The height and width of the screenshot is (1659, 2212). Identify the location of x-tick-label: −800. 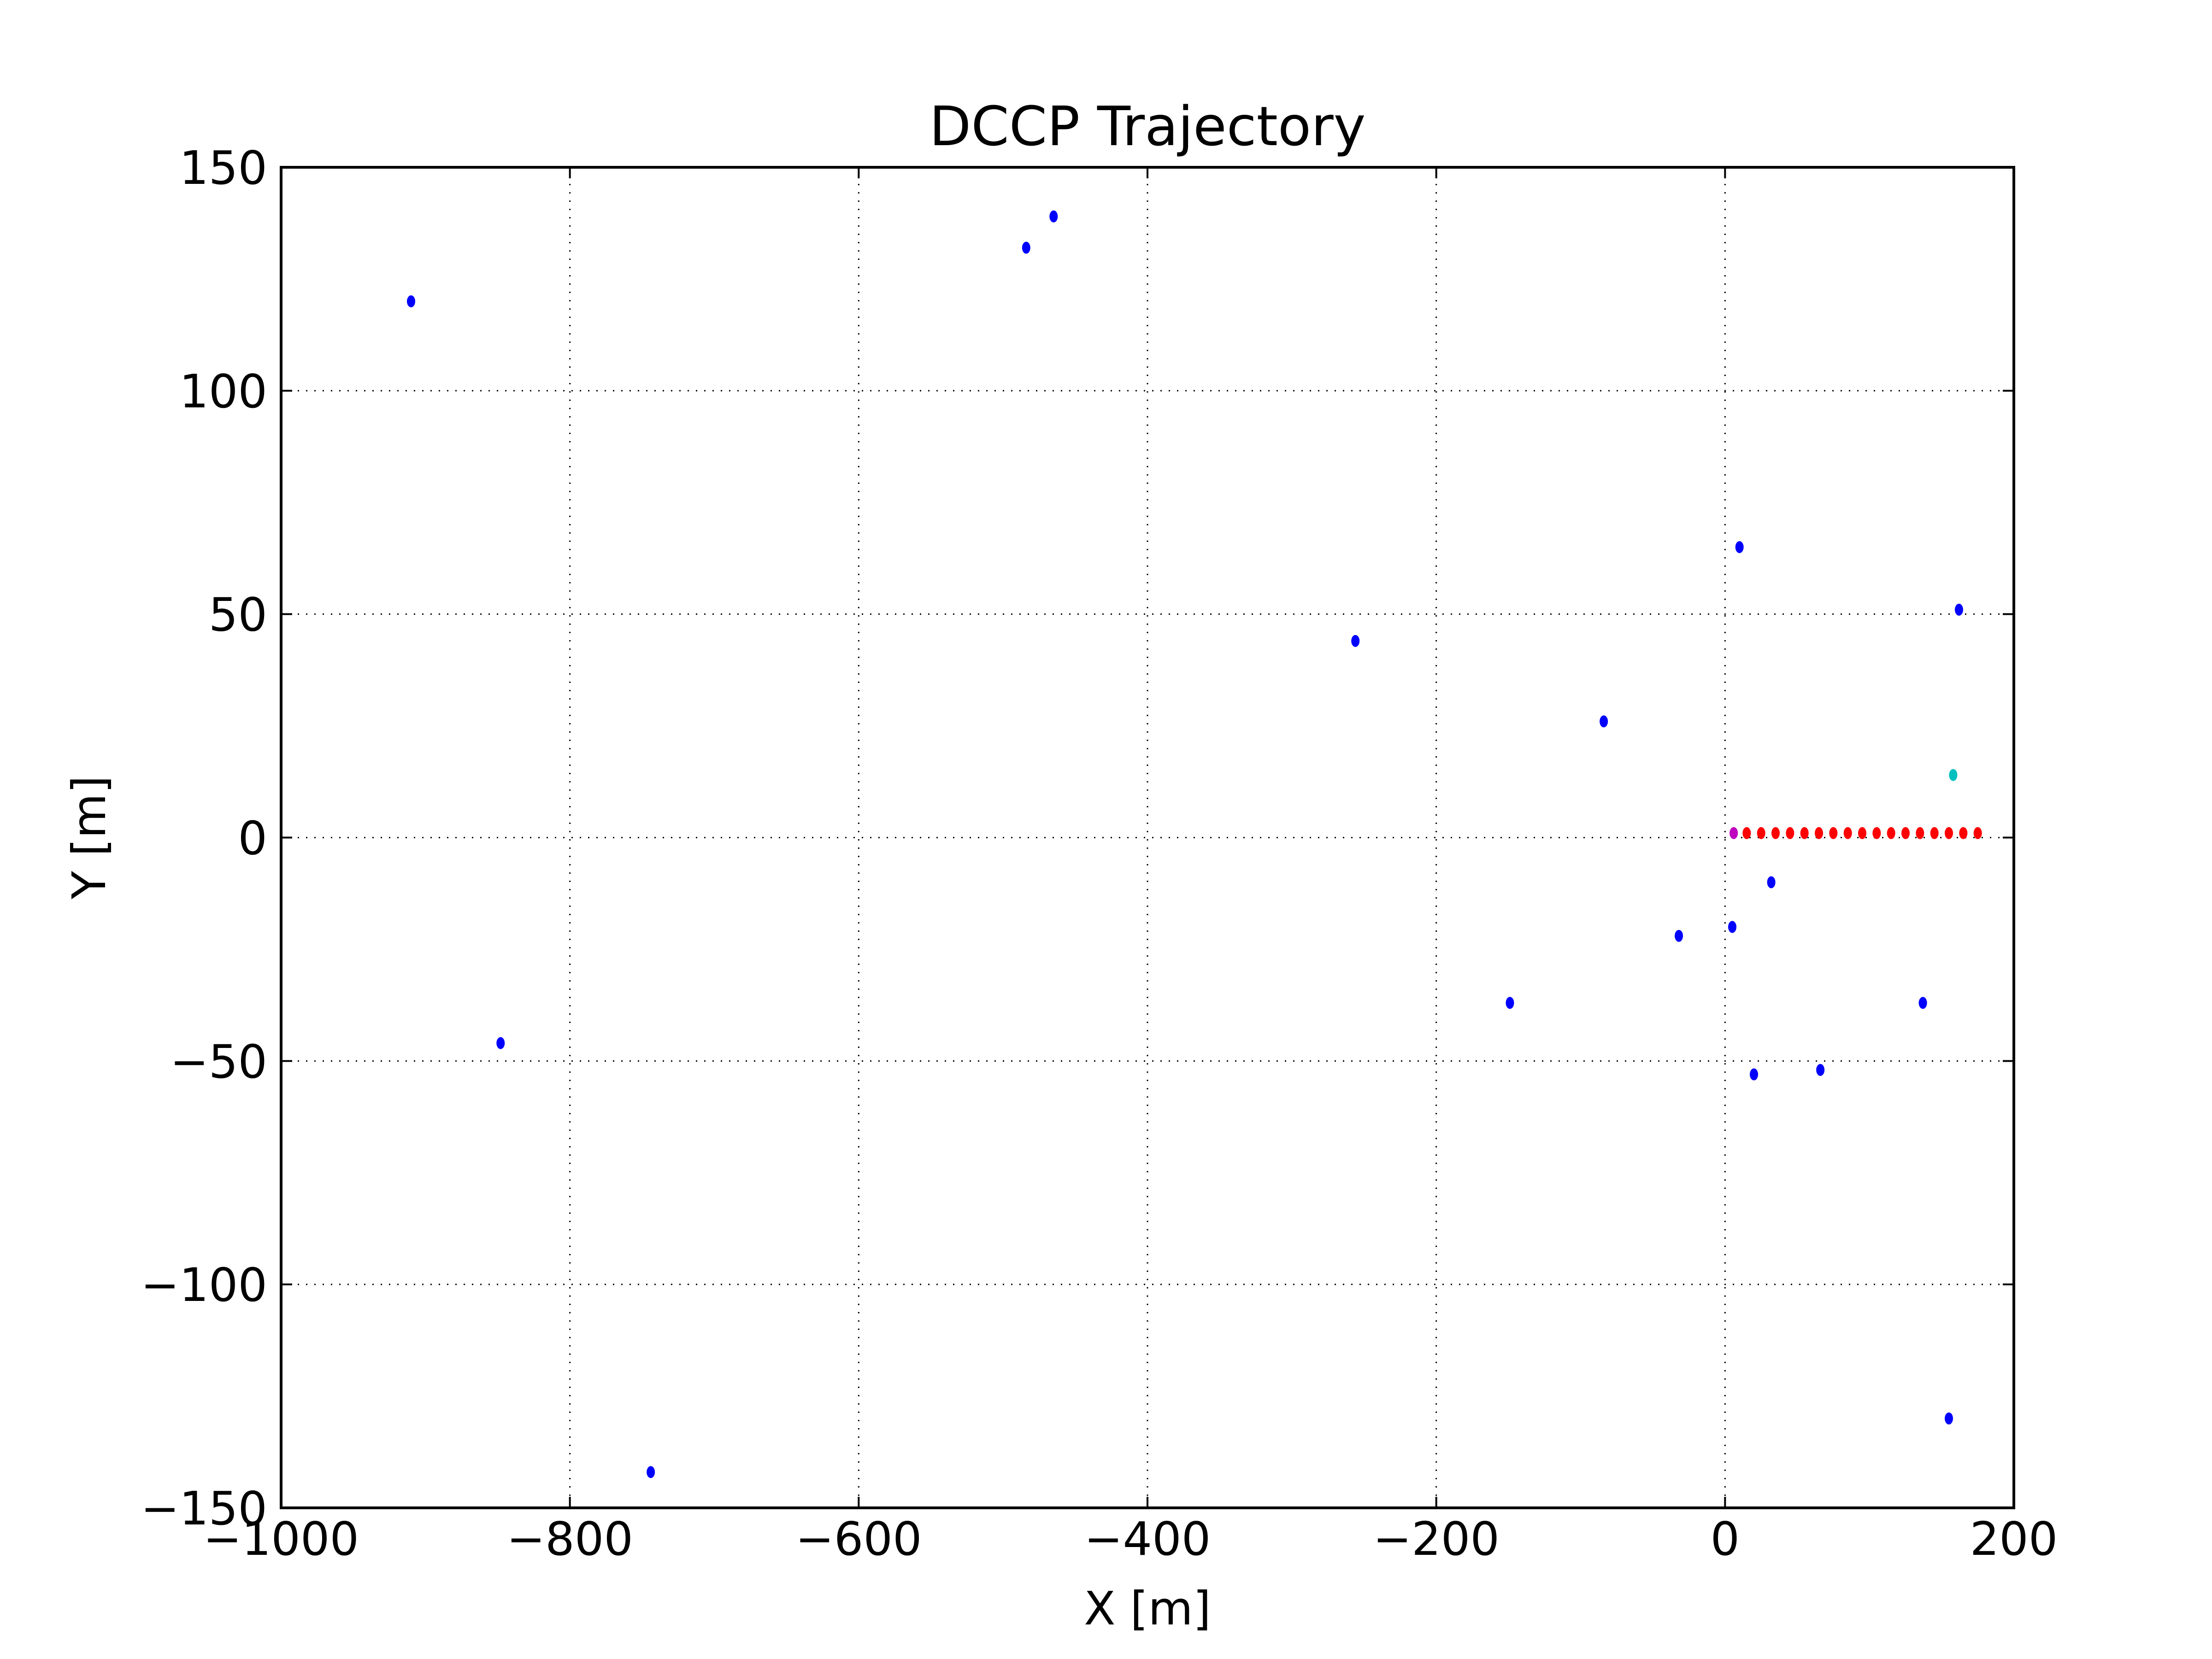
(569, 1539).